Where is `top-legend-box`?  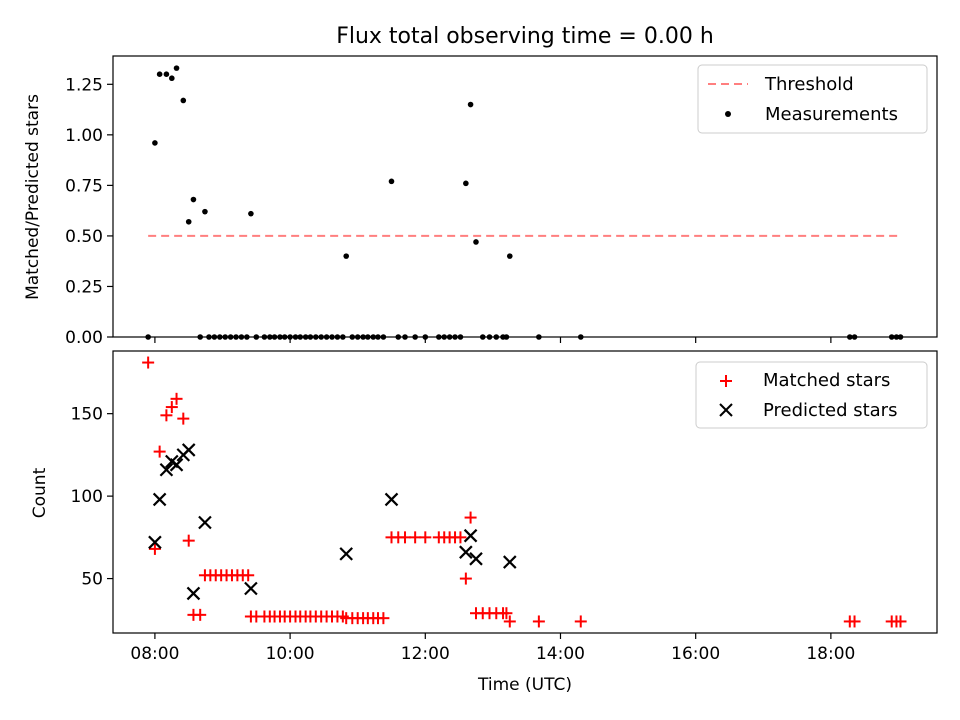 top-legend-box is located at coordinates (812, 99).